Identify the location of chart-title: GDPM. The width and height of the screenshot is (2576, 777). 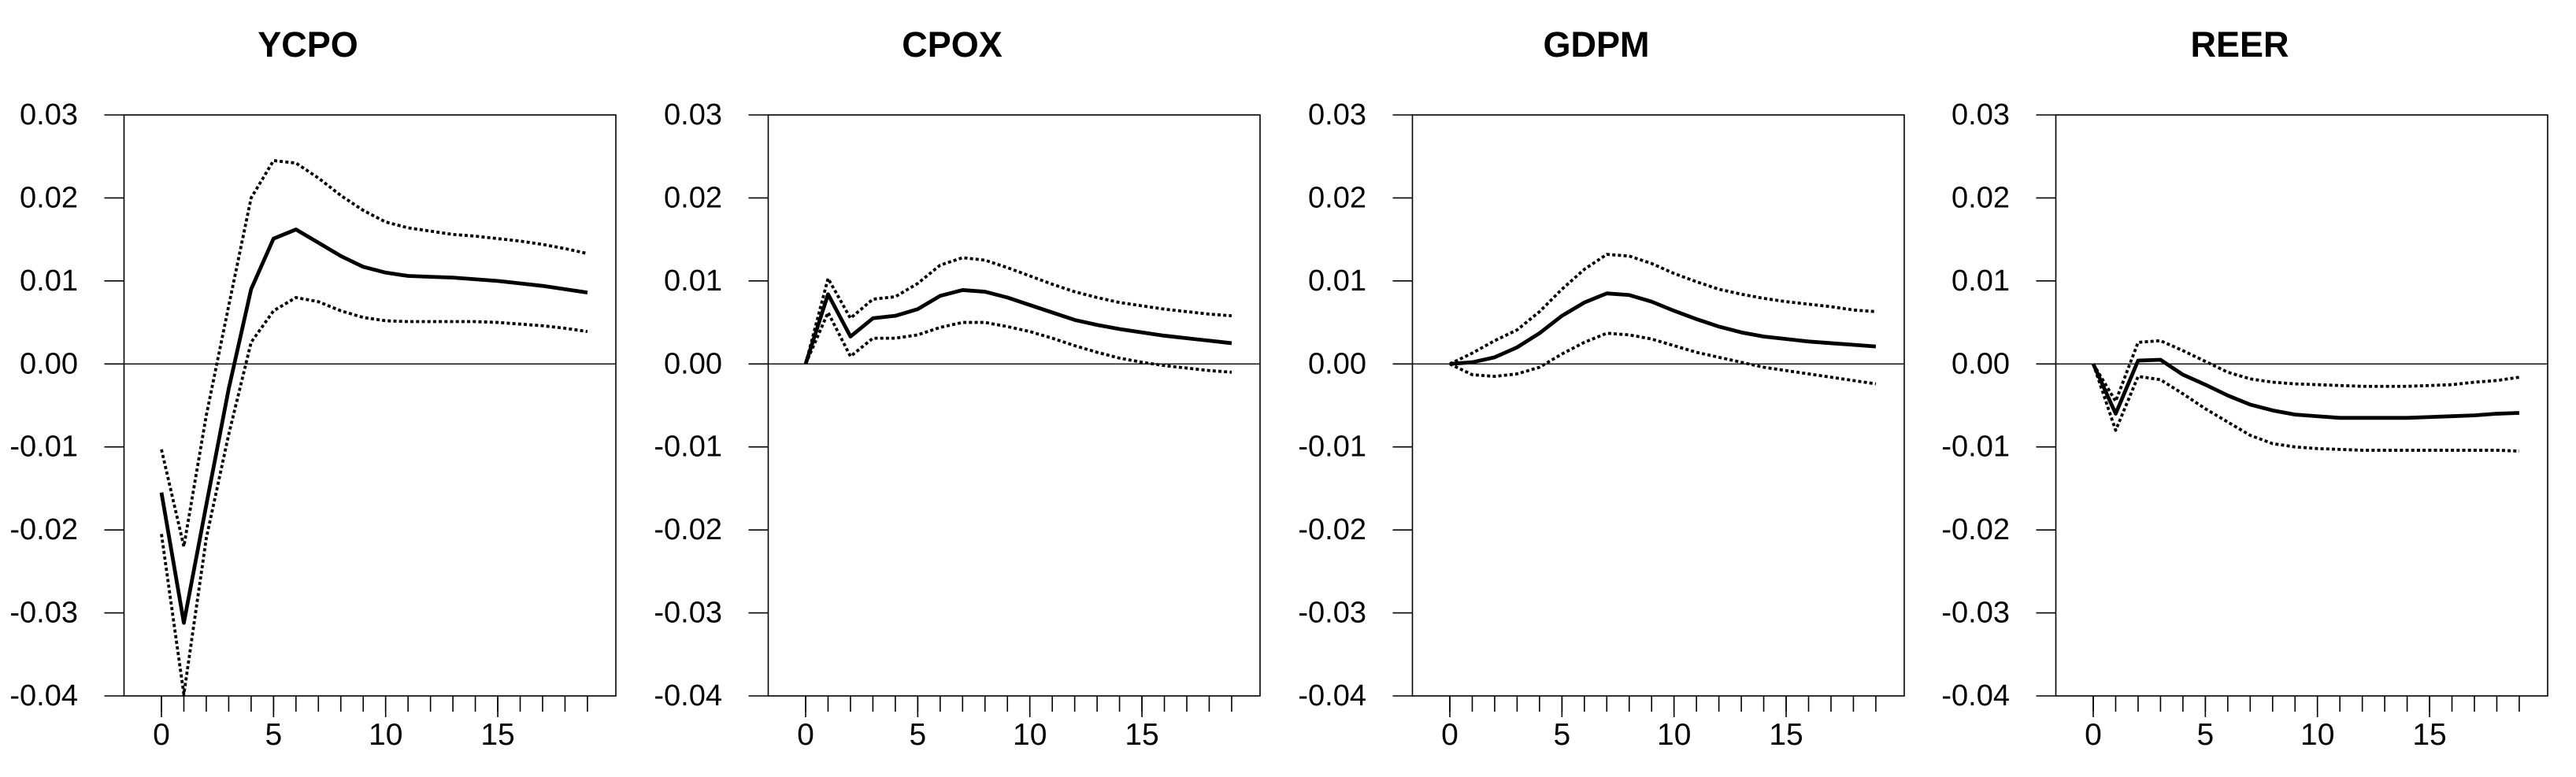
(1596, 44).